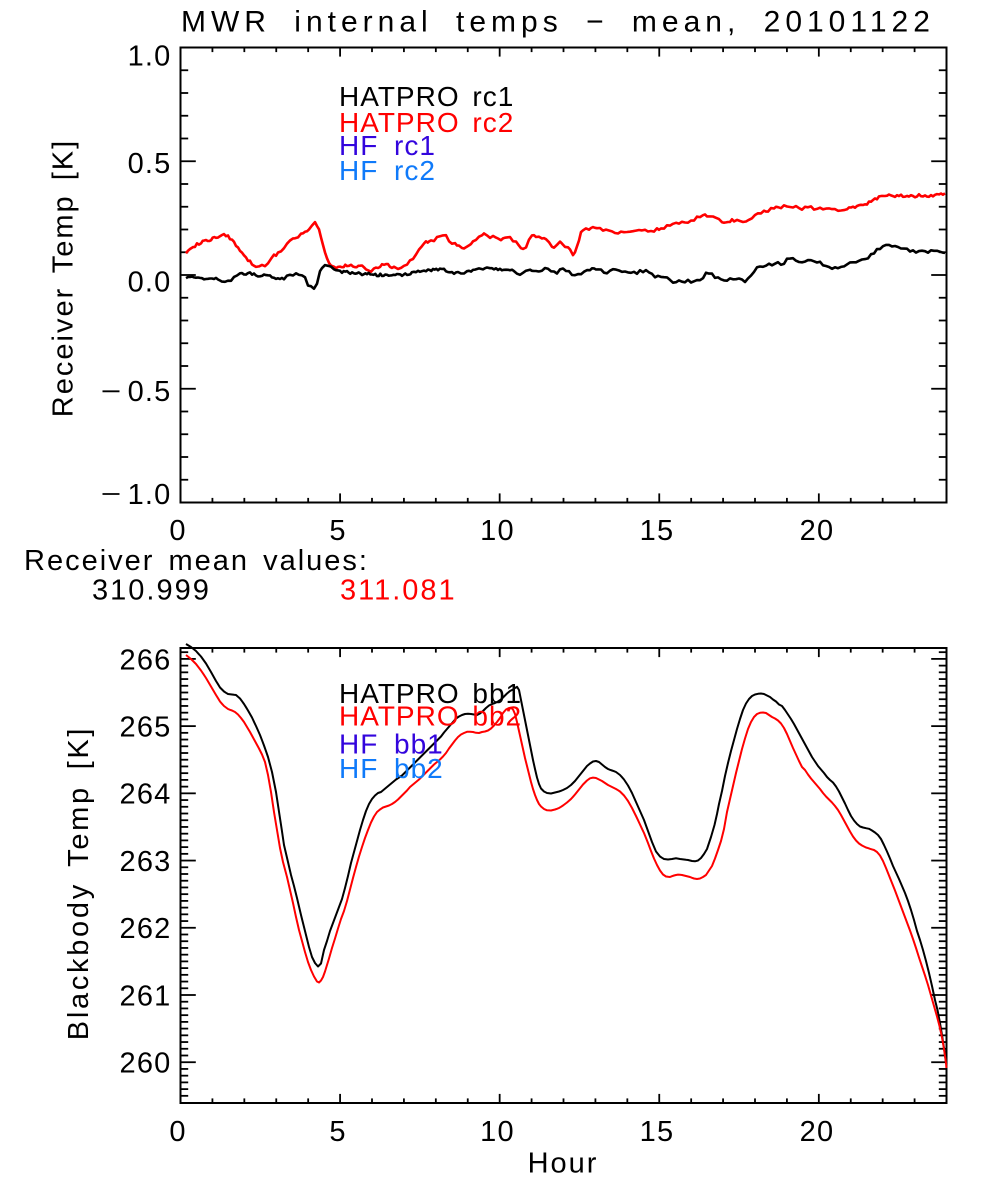 This screenshot has width=1000, height=1200. I want to click on svg-text: 266, so click(146, 660).